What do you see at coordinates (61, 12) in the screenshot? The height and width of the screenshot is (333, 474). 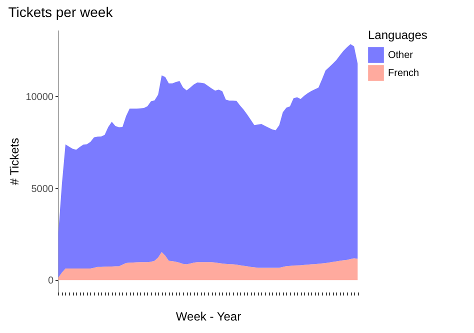 I see `chart-title: Tickets per week` at bounding box center [61, 12].